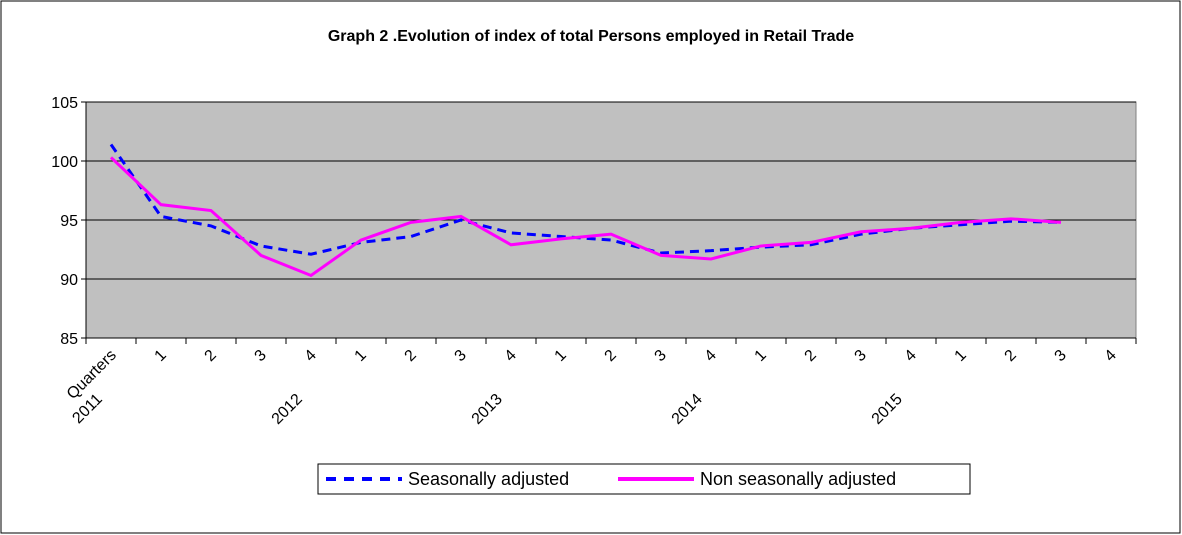 This screenshot has width=1182, height=535. Describe the element at coordinates (488, 479) in the screenshot. I see `legend-label: Seasonally adjusted` at that location.